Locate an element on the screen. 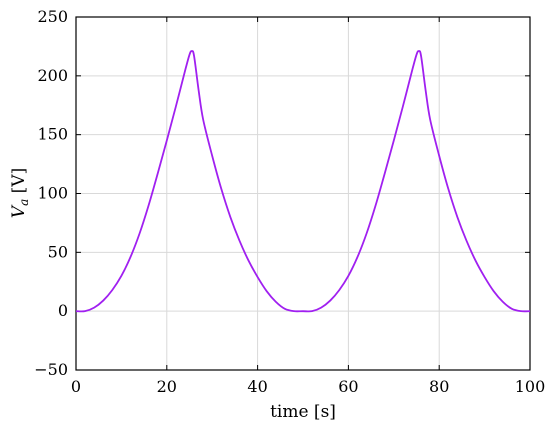 The height and width of the screenshot is (428, 550). y-tick-label: −50 is located at coordinates (51, 369).